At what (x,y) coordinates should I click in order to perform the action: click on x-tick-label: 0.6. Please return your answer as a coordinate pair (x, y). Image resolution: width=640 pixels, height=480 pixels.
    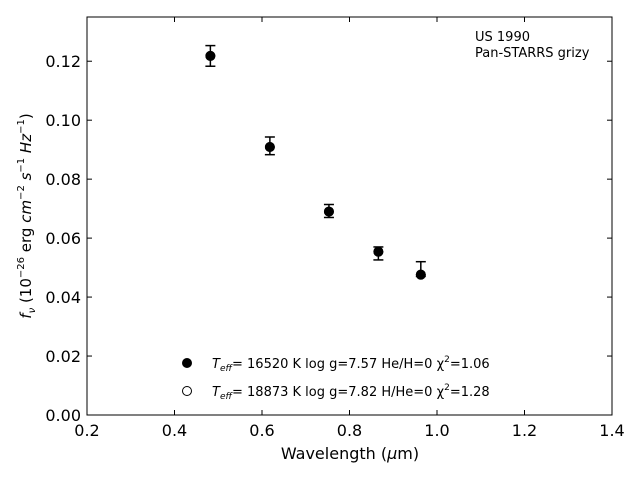
    Looking at the image, I should click on (261, 430).